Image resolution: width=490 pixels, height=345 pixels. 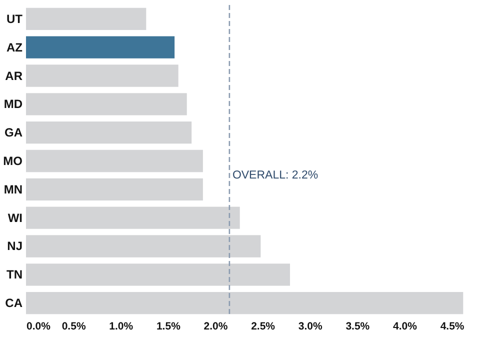 What do you see at coordinates (15, 217) in the screenshot?
I see `y-tick-label: WI` at bounding box center [15, 217].